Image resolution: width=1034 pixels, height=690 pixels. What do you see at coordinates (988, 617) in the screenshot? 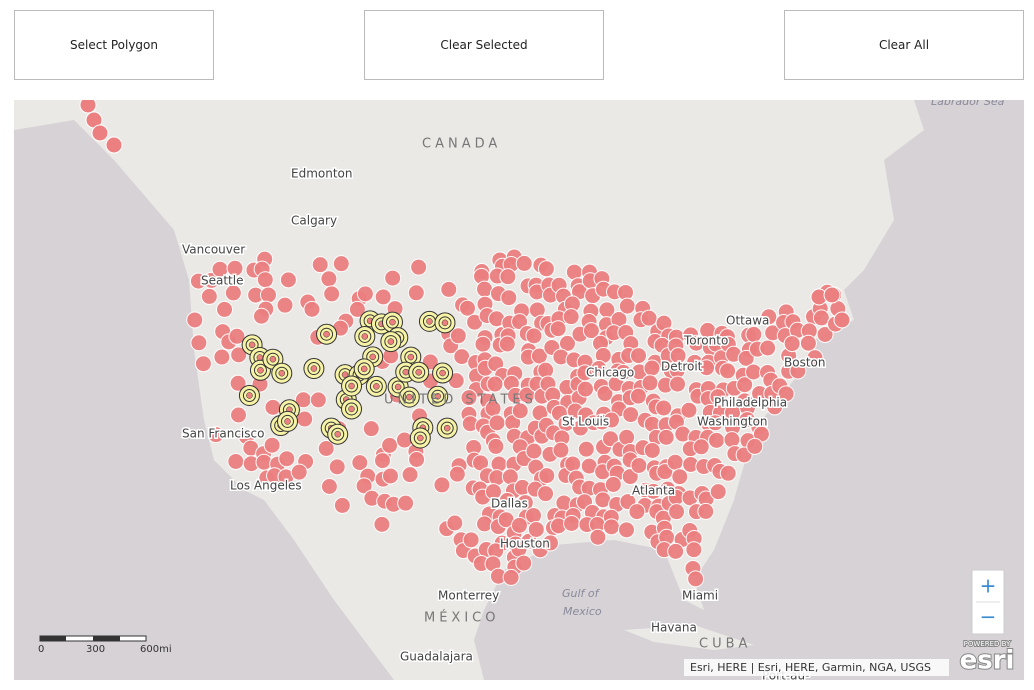
I see `zoom-out: −` at bounding box center [988, 617].